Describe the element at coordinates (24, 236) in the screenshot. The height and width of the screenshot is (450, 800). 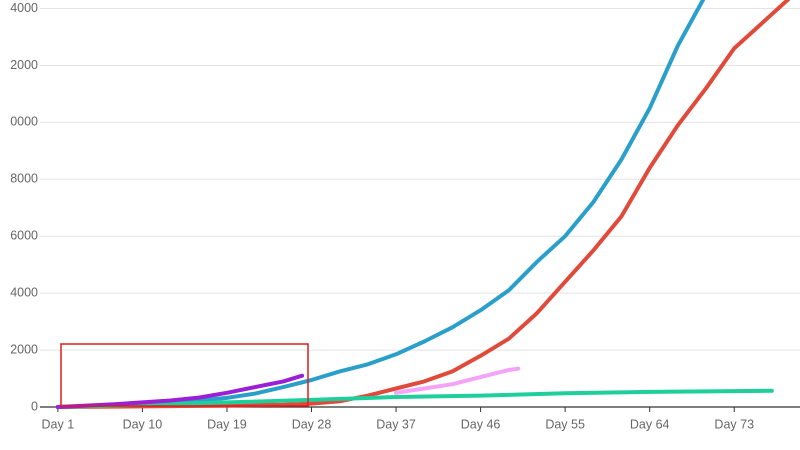
I see `y-tick-label: 6000` at that location.